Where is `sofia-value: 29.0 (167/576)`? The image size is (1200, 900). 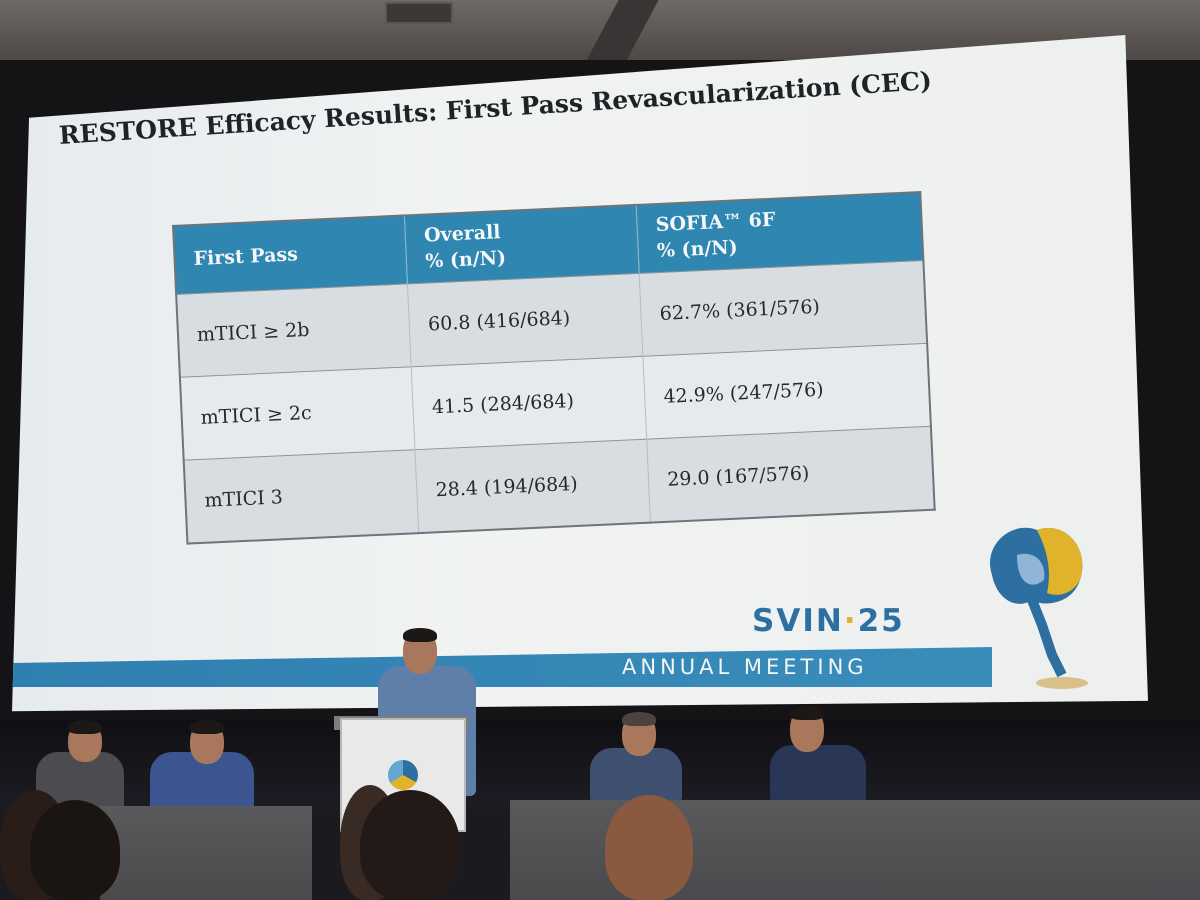
sofia-value: 29.0 (167/576) is located at coordinates (790, 474).